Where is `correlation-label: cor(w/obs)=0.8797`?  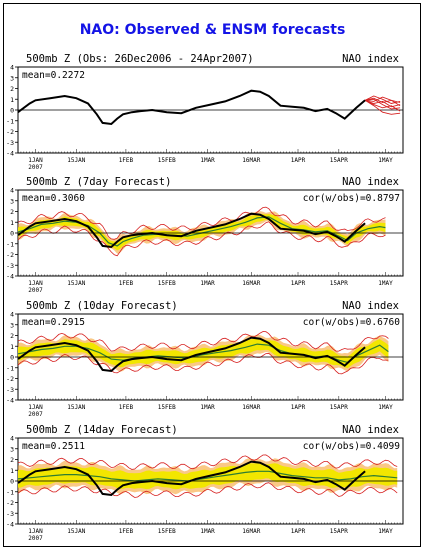 correlation-label: cor(w/obs)=0.8797 is located at coordinates (351, 198).